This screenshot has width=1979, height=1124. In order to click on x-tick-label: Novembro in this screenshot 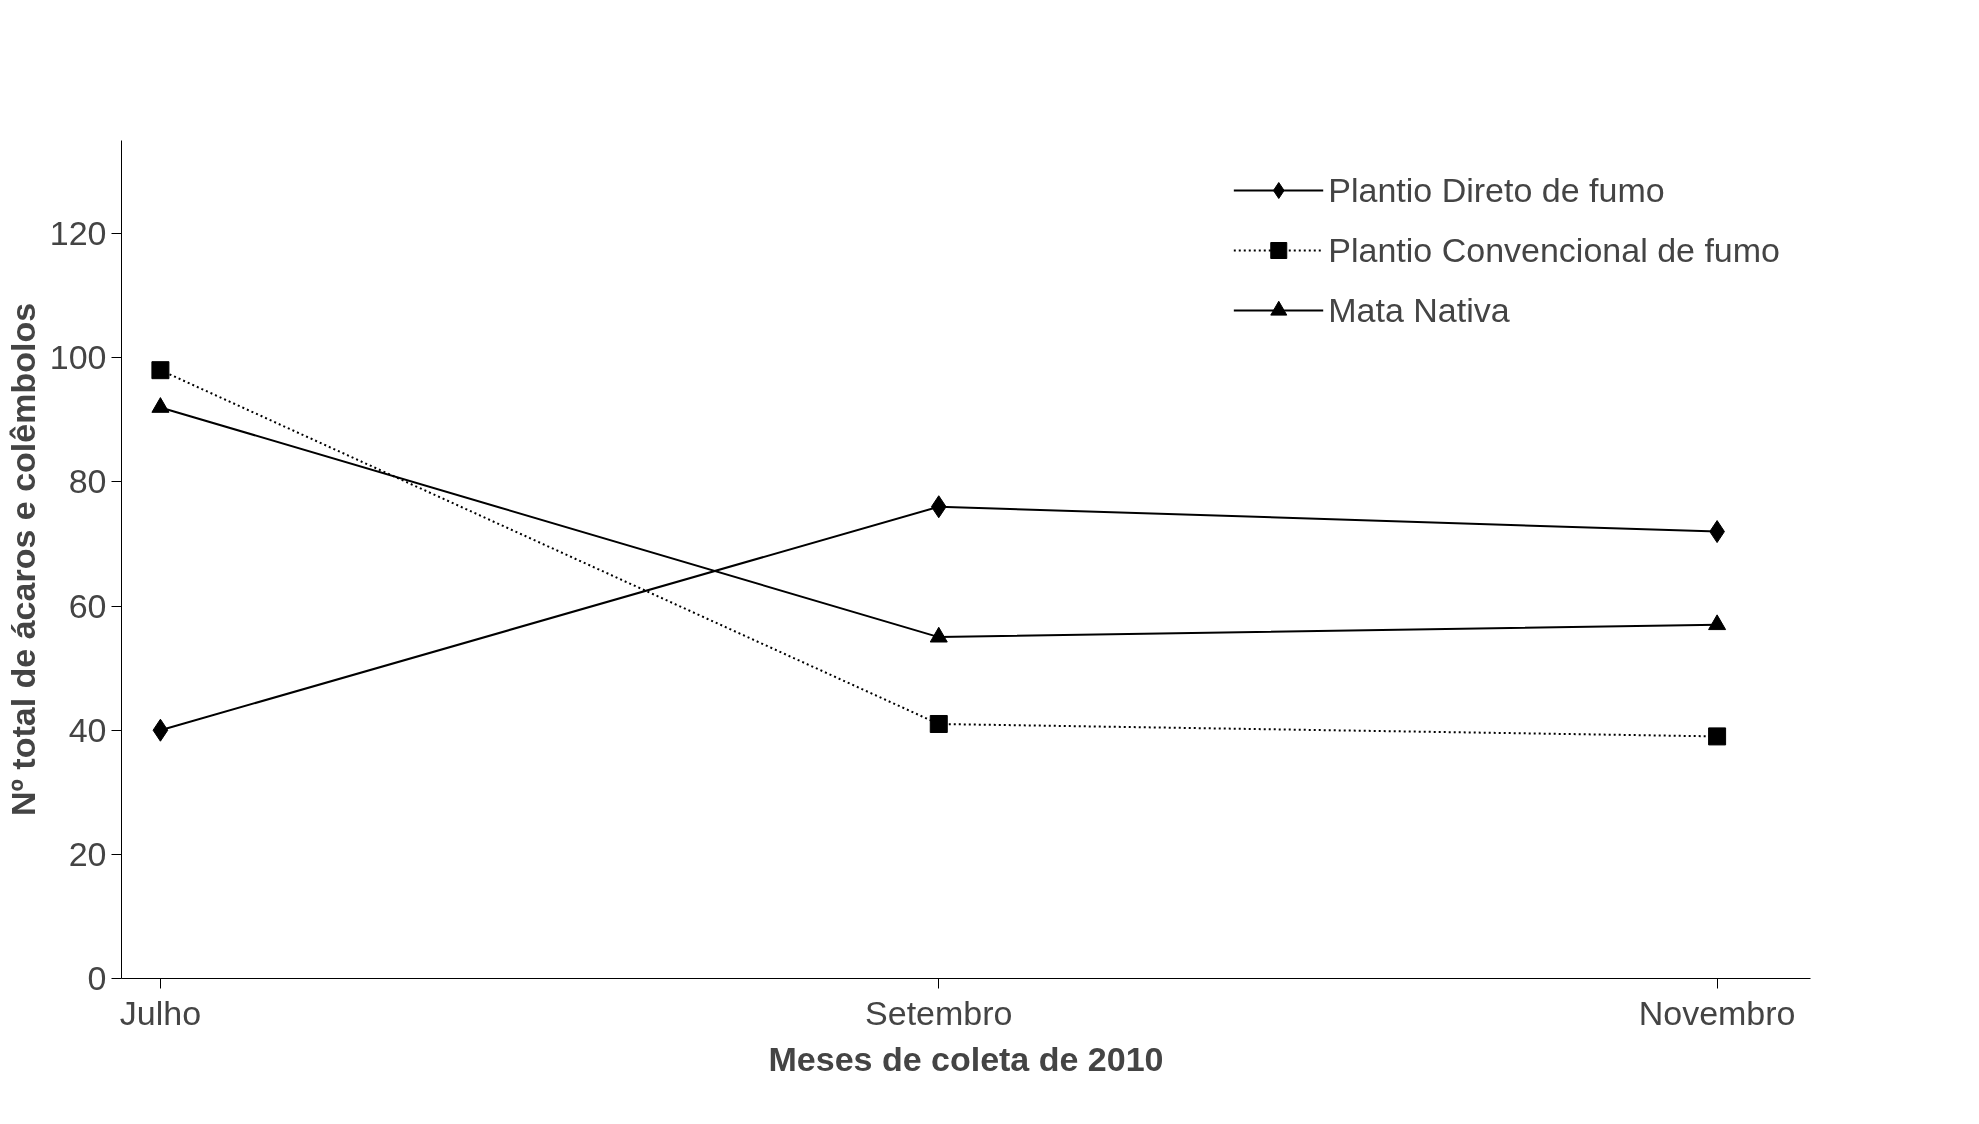, I will do `click(1717, 1012)`.